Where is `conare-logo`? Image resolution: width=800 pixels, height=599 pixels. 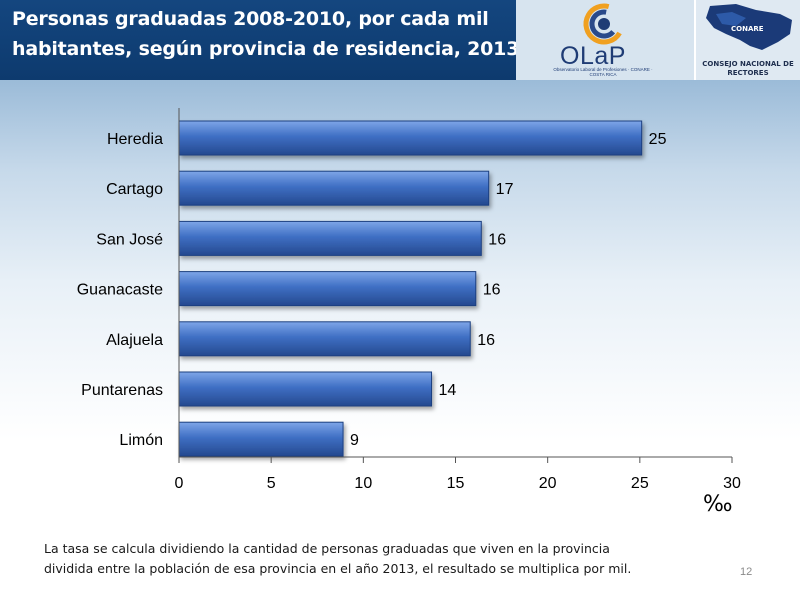 conare-logo is located at coordinates (748, 40).